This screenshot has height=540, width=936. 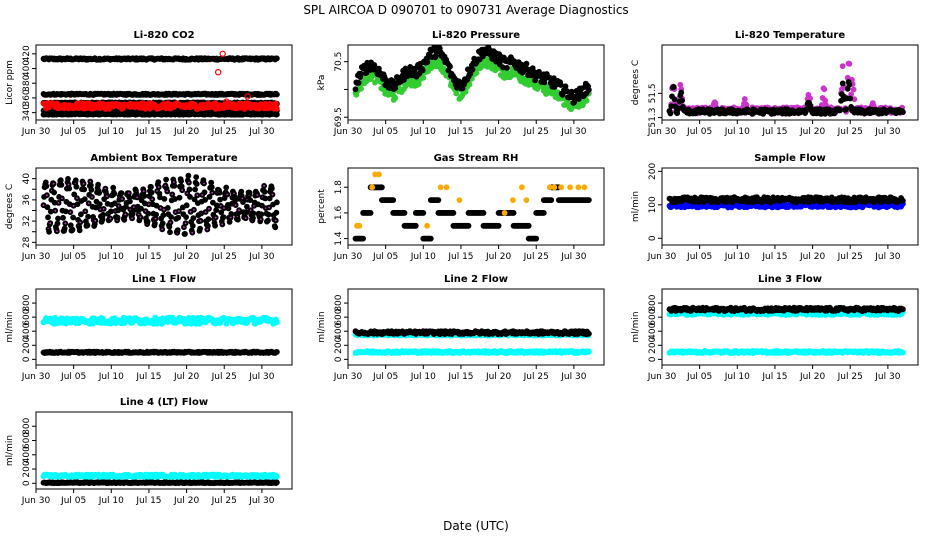 What do you see at coordinates (36, 132) in the screenshot?
I see `x-tick-label: Jun 30` at bounding box center [36, 132].